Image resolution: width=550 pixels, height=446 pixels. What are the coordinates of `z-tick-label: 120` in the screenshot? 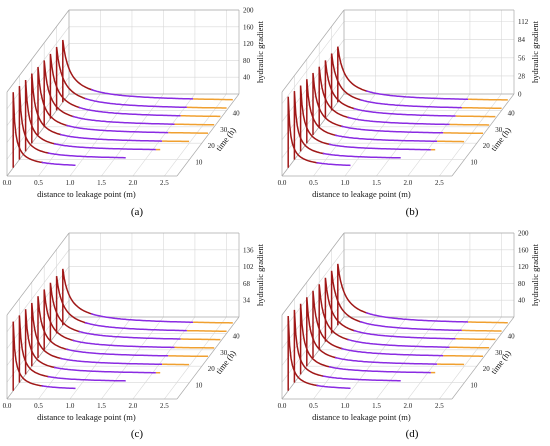 It's located at (248, 44).